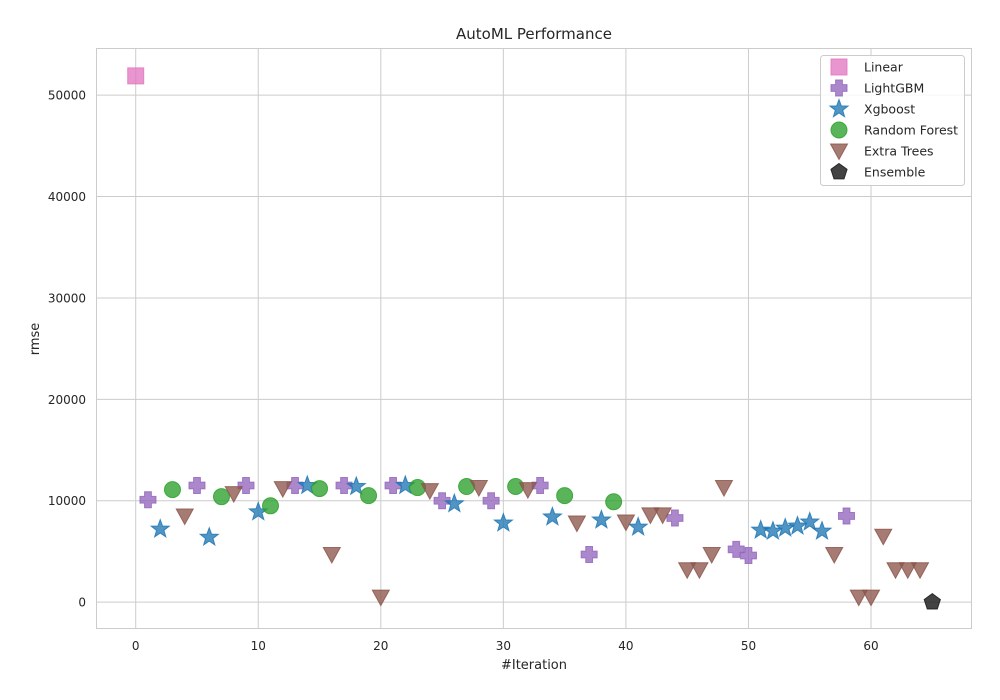  What do you see at coordinates (889, 109) in the screenshot?
I see `legend-label: Xgboost` at bounding box center [889, 109].